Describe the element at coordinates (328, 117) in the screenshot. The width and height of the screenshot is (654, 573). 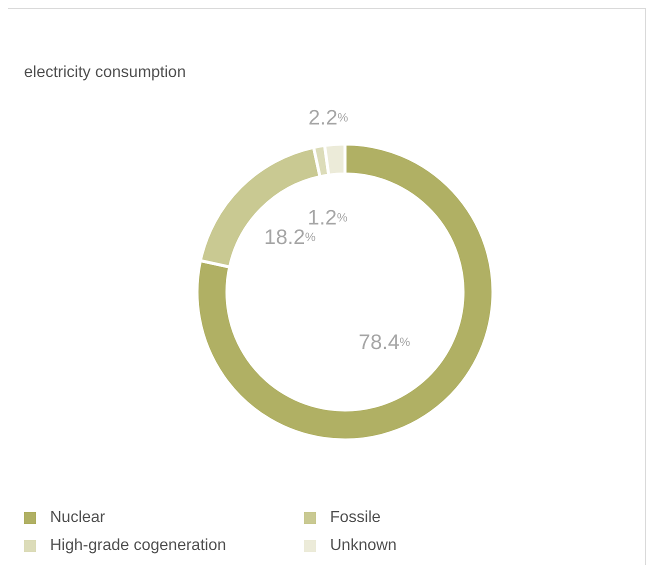
I see `data-label: 2.2%` at that location.